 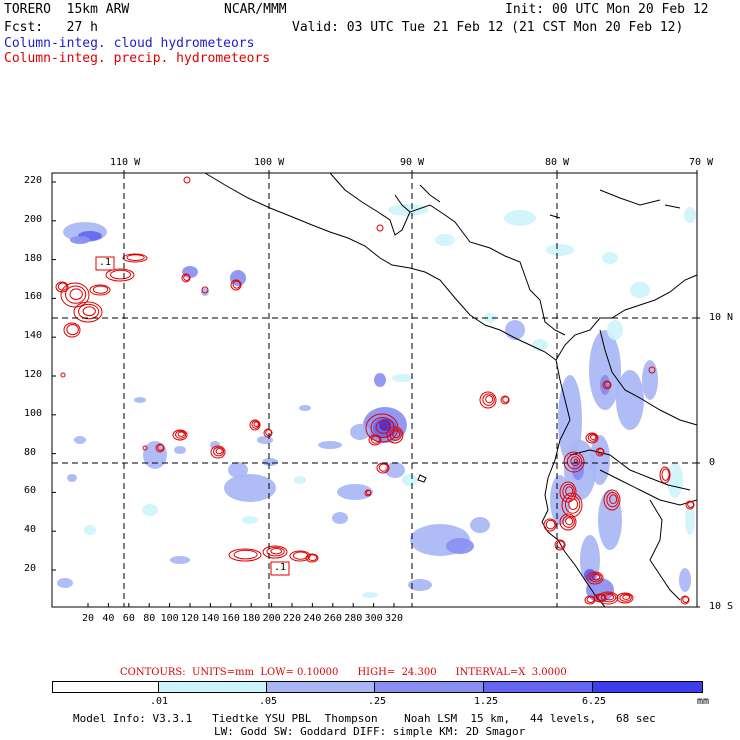 What do you see at coordinates (125, 162) in the screenshot?
I see `lon-label-110w: 110 W` at bounding box center [125, 162].